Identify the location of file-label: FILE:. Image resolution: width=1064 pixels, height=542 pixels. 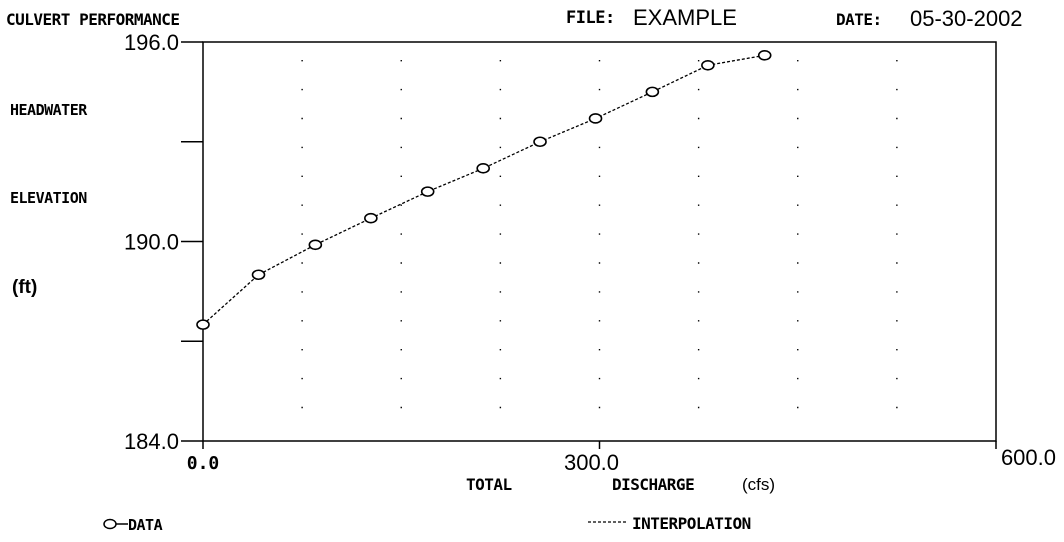
(590, 18).